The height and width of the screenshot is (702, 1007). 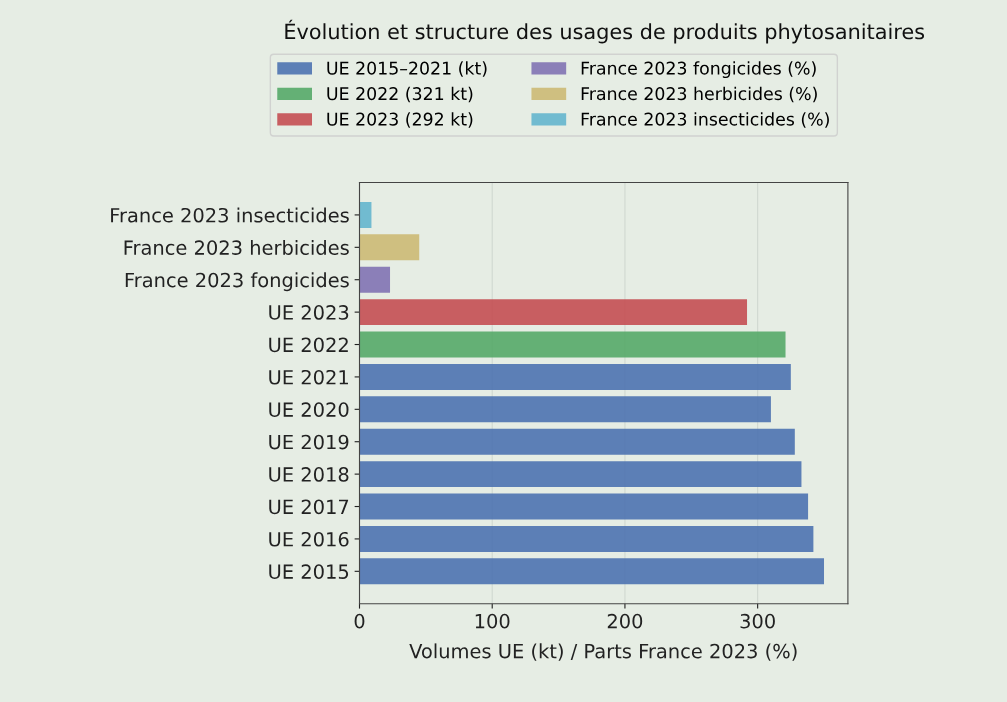 What do you see at coordinates (400, 94) in the screenshot?
I see `legend-label: UE 2022 (321 kt)` at bounding box center [400, 94].